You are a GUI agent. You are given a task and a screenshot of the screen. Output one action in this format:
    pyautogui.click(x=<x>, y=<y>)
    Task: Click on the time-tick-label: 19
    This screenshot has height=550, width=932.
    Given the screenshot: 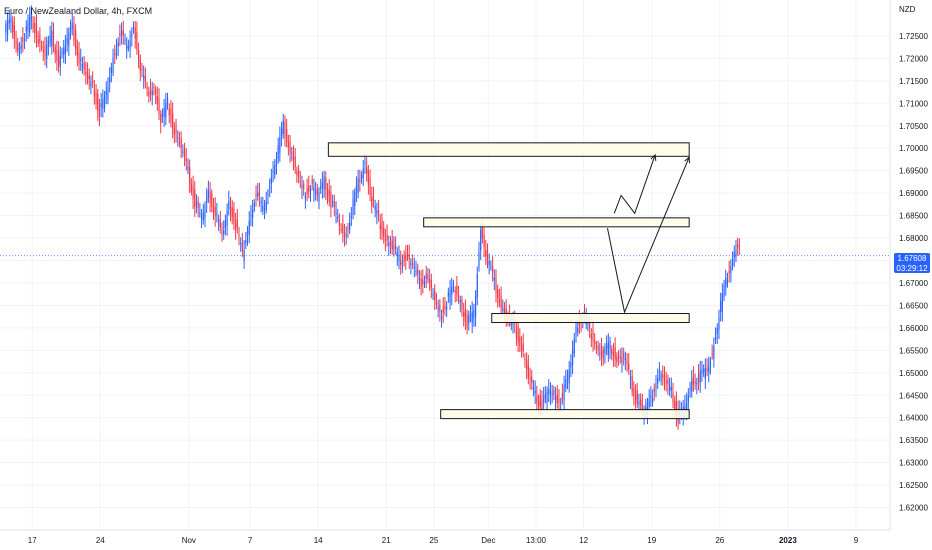 What is the action you would take?
    pyautogui.click(x=651, y=540)
    